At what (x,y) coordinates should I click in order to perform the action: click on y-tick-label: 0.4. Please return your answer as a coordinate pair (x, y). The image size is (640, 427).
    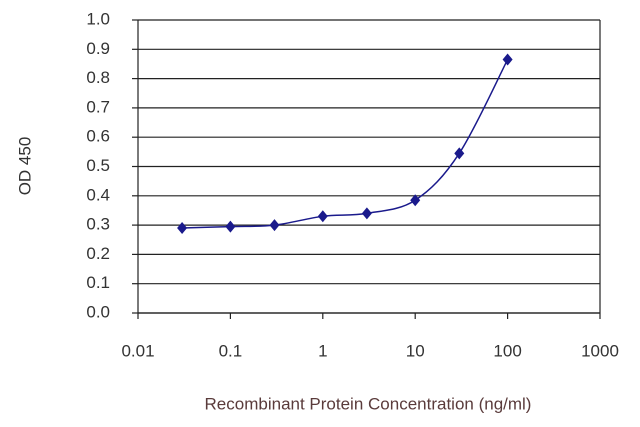
    Looking at the image, I should click on (98, 194).